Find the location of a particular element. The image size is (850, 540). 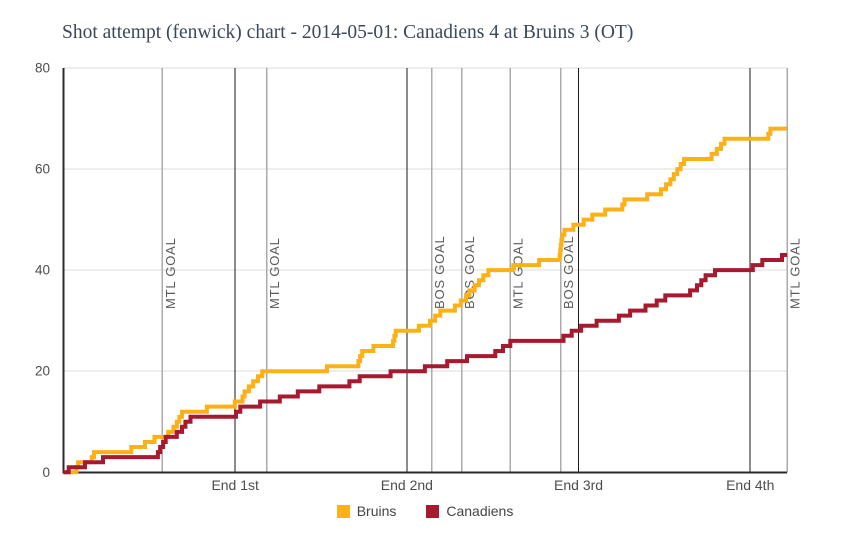

period-label: End 2nd is located at coordinates (407, 485).